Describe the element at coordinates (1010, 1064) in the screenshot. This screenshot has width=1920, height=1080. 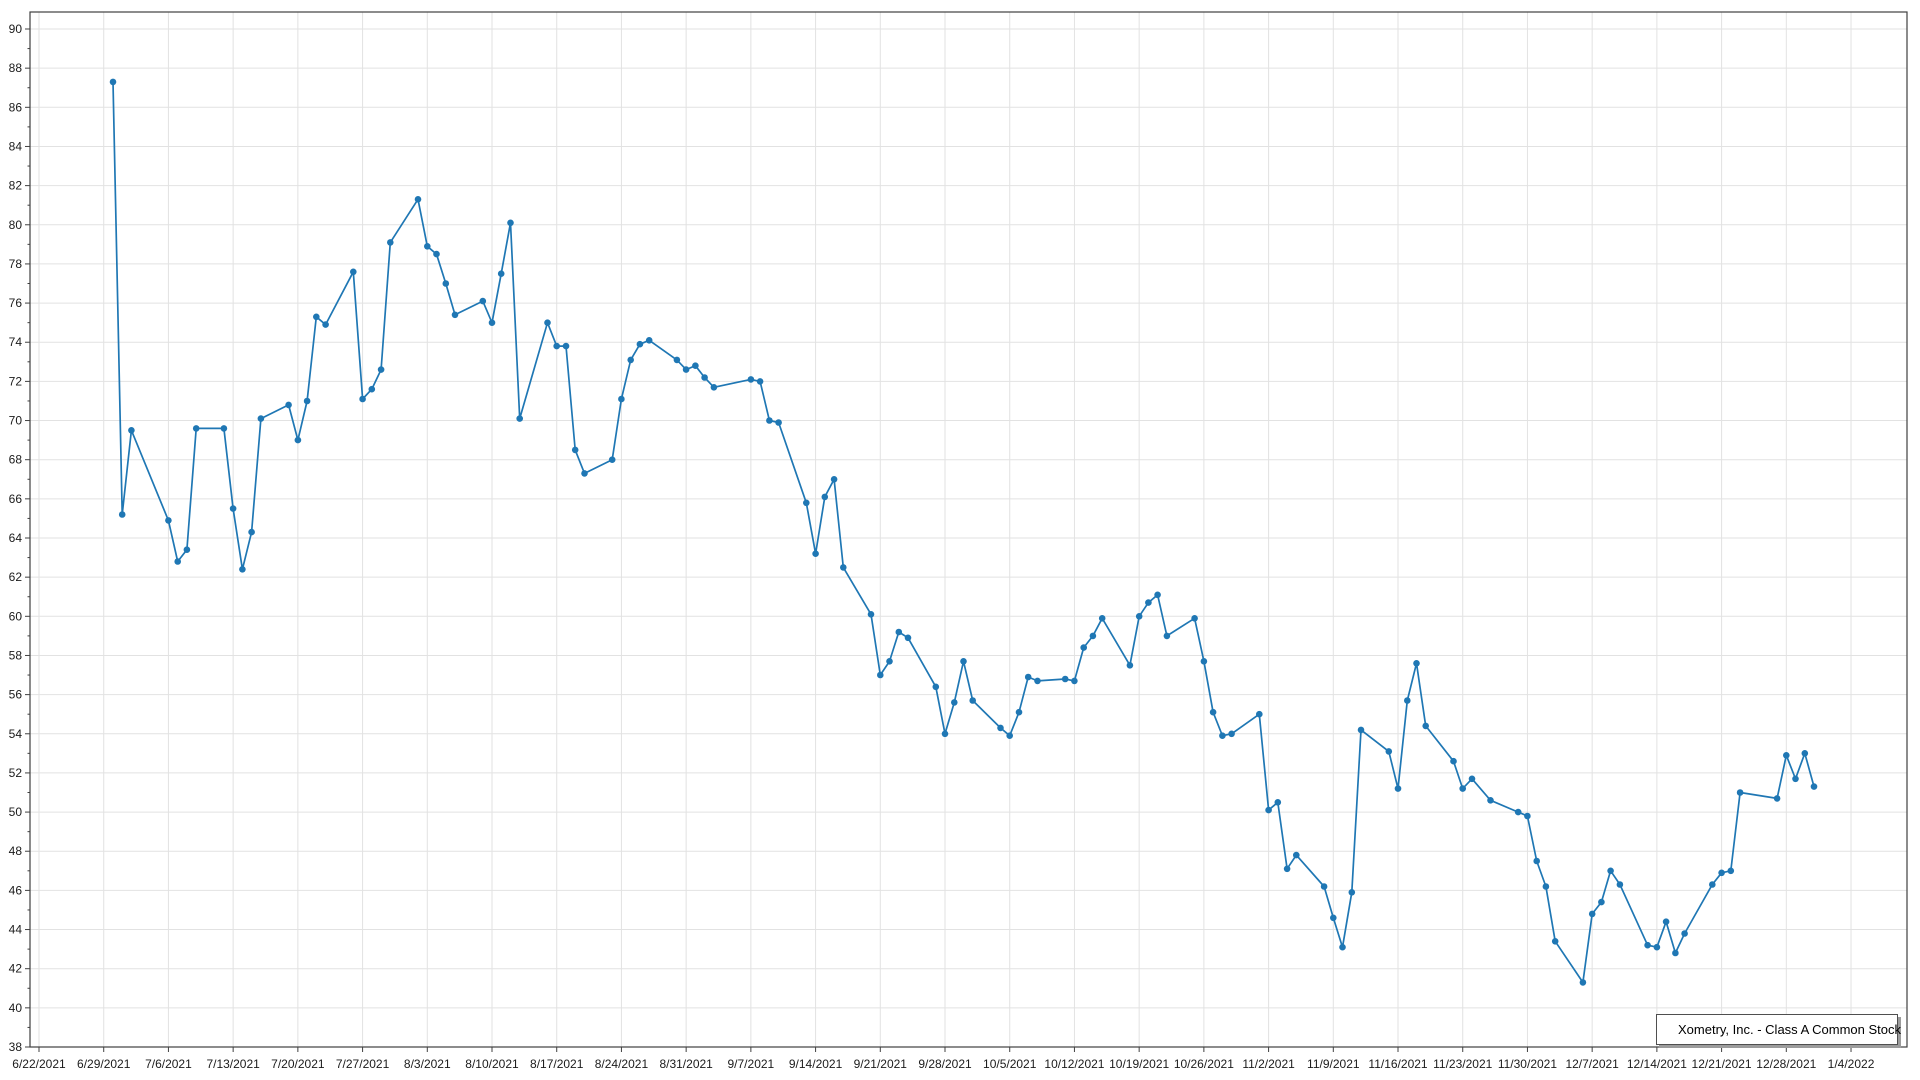
I see `x-tick-label: 10/5/2021` at that location.